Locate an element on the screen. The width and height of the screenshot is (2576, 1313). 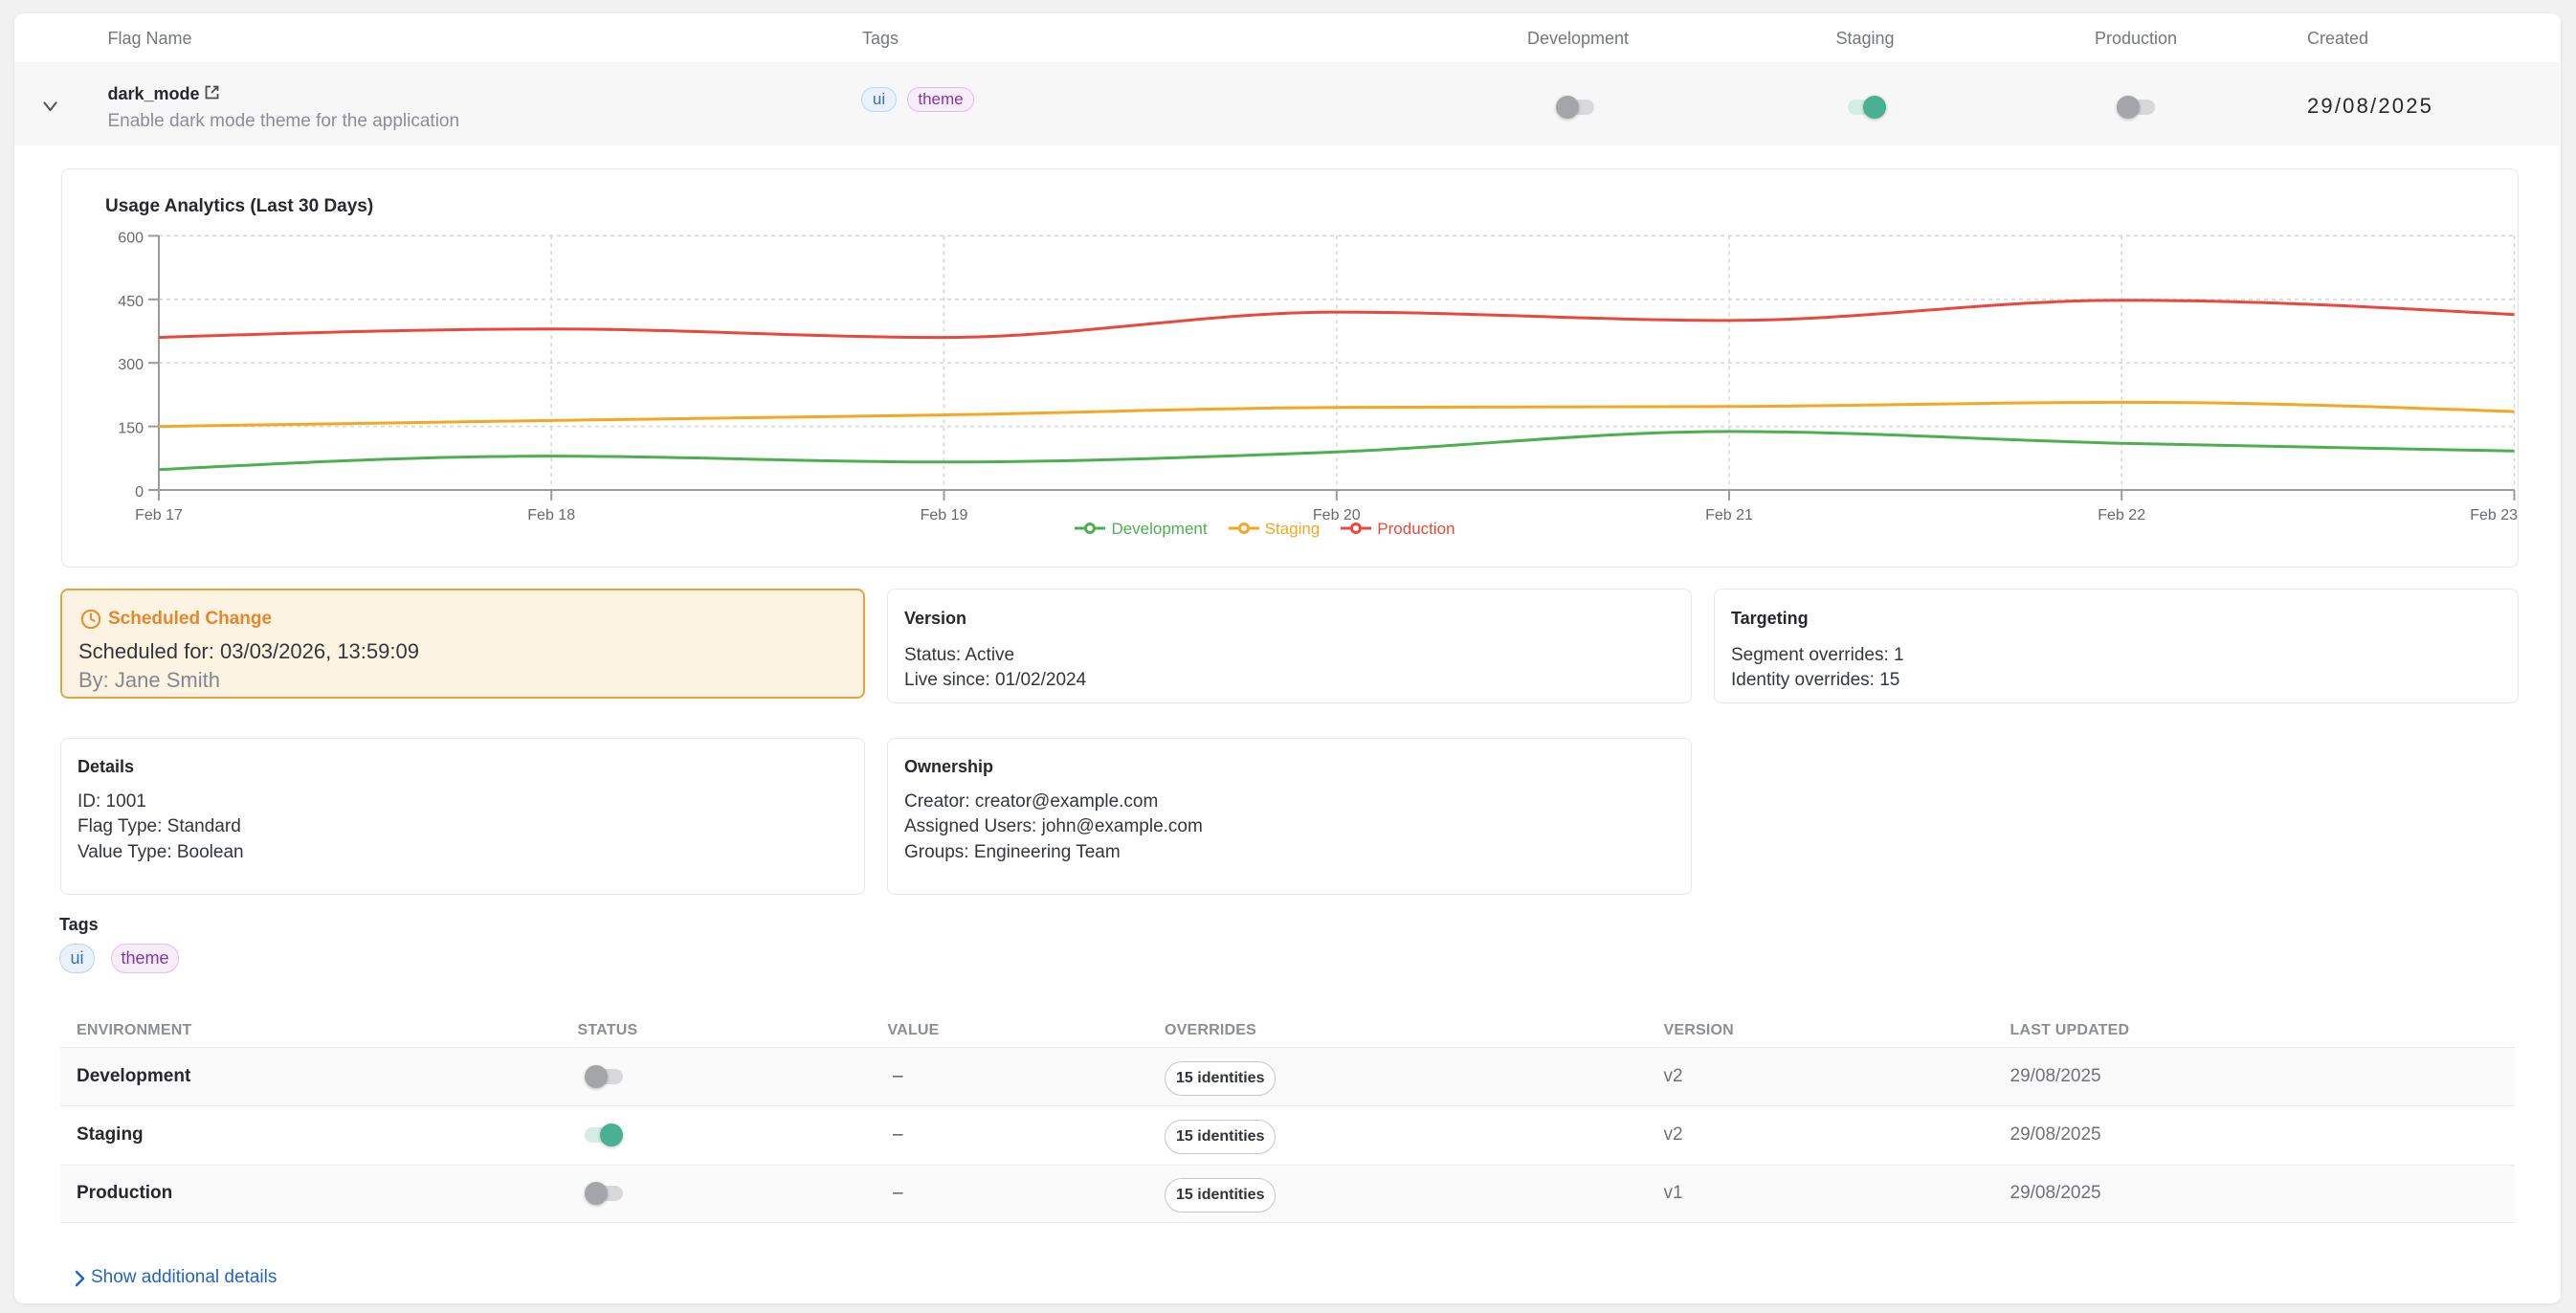
svg-text: 450 is located at coordinates (131, 301).